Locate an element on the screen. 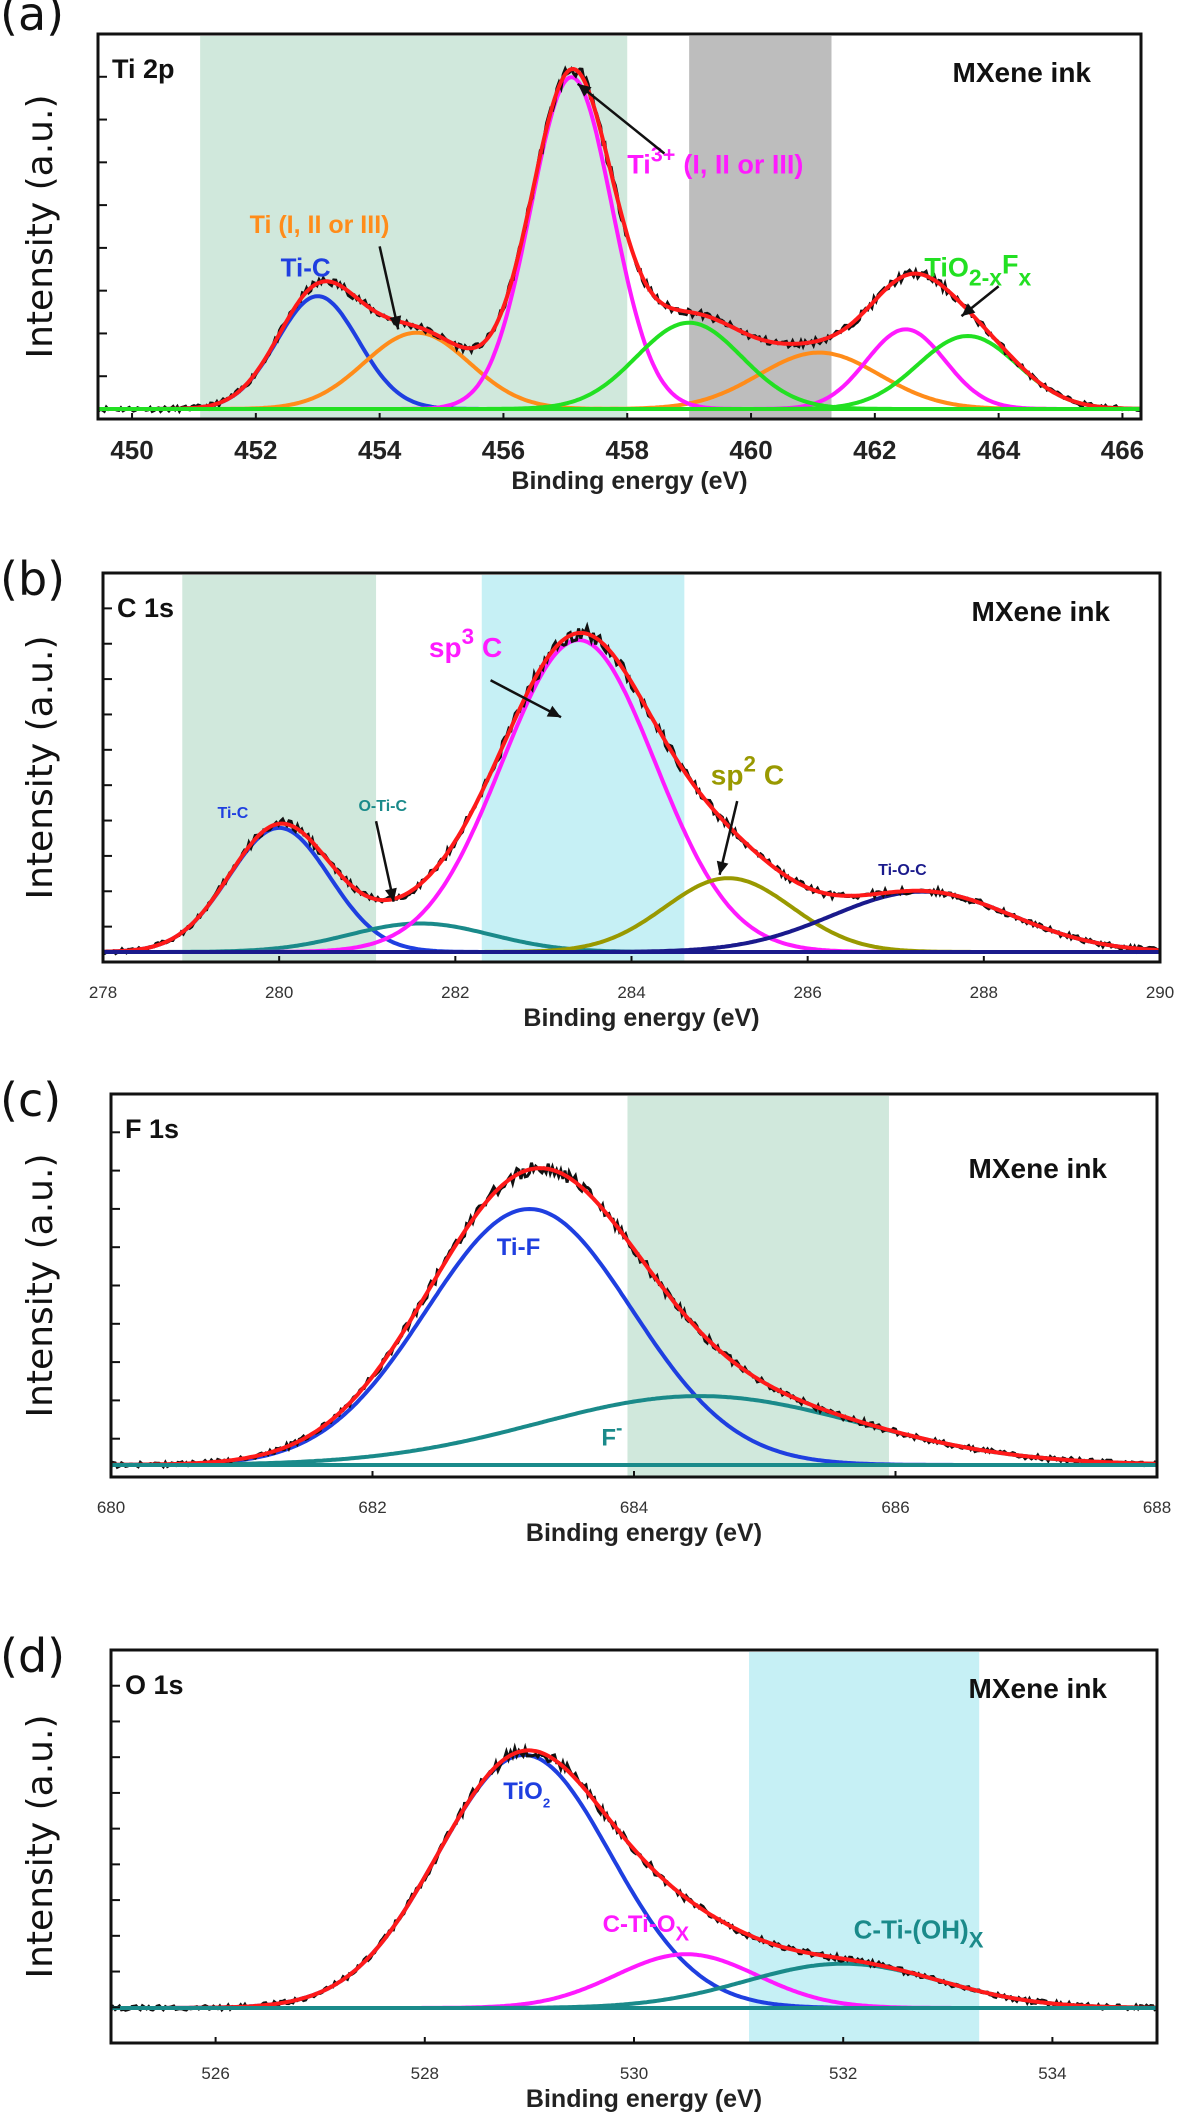 The height and width of the screenshot is (2126, 1181). spectrum-region-label: F 1s is located at coordinates (152, 1129).